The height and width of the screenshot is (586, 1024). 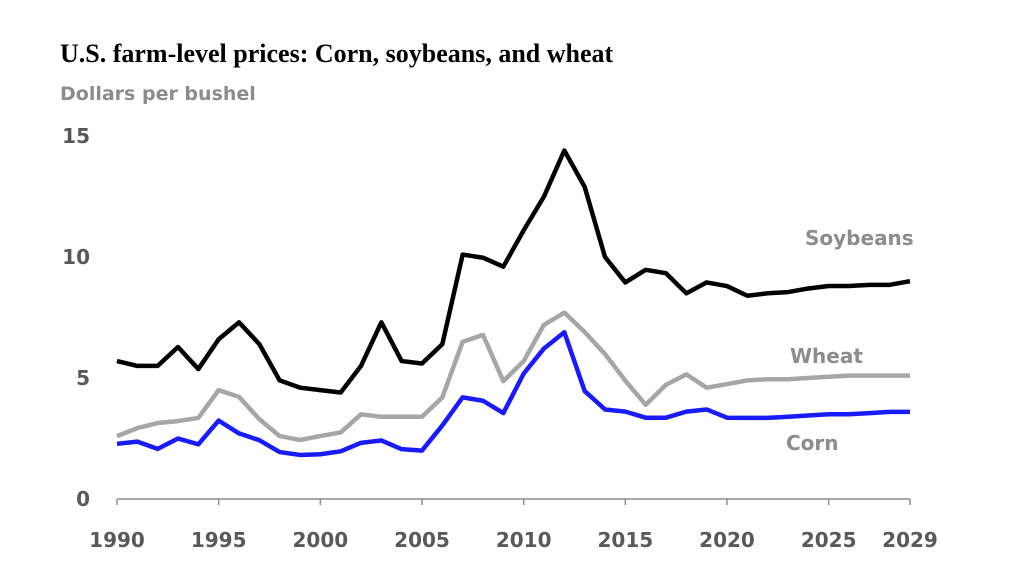 What do you see at coordinates (320, 540) in the screenshot?
I see `x-tick-label: 2000` at bounding box center [320, 540].